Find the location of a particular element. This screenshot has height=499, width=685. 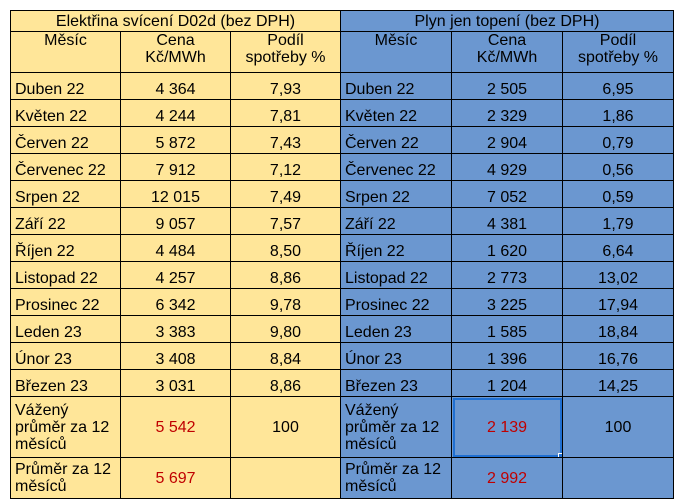

gas-price-cell: 3 225 is located at coordinates (507, 302).